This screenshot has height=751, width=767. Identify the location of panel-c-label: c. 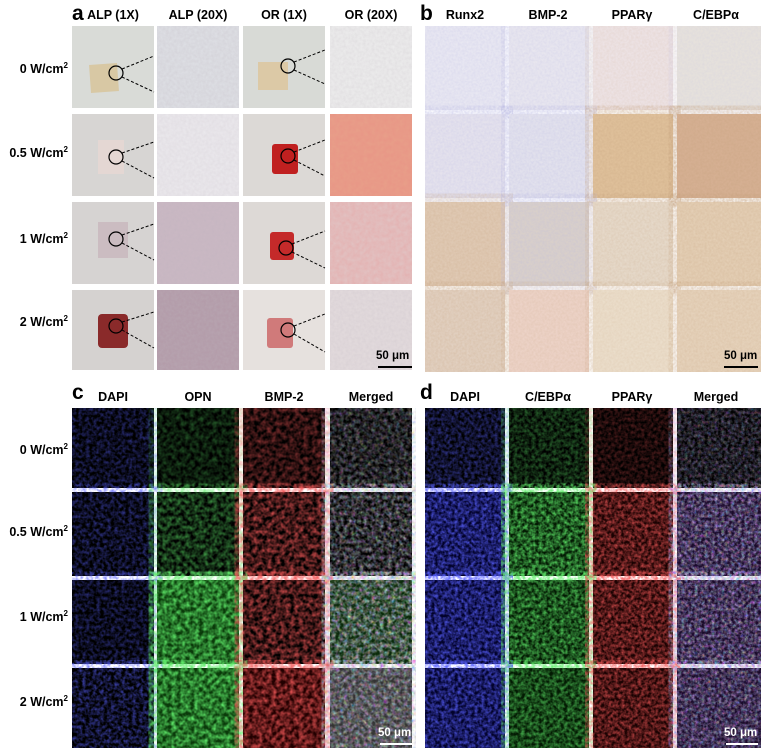
(78, 392).